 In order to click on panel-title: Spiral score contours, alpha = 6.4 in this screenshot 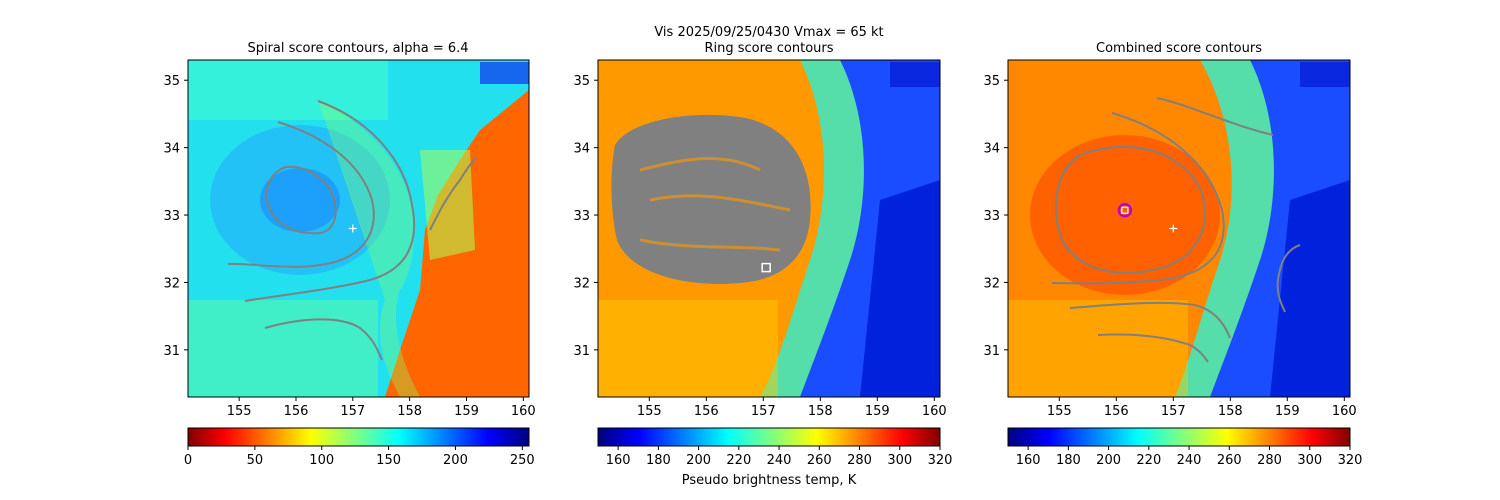, I will do `click(357, 48)`.